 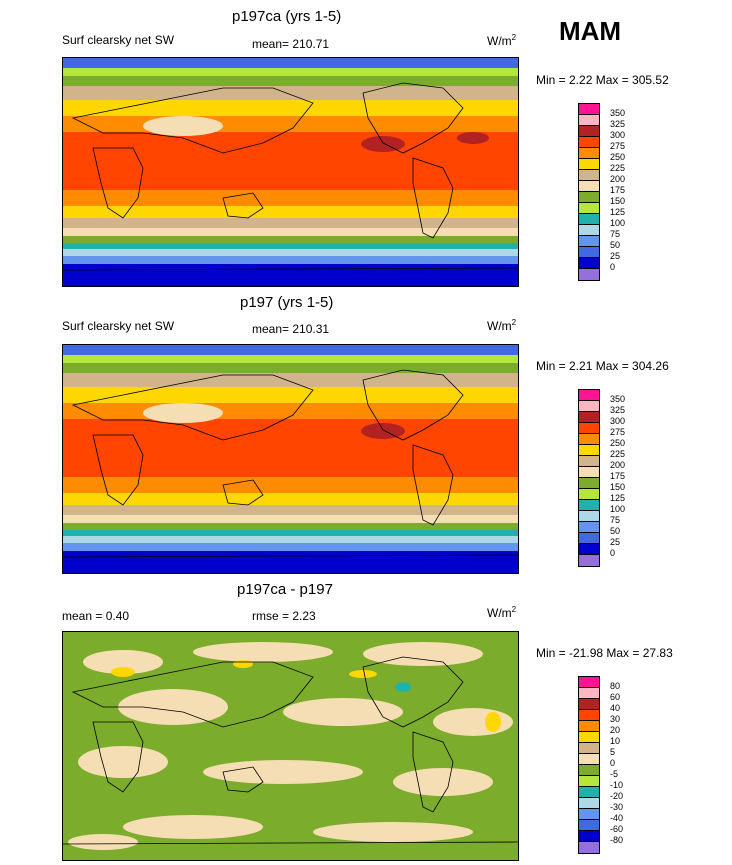 What do you see at coordinates (618, 410) in the screenshot?
I see `panel-2-tick: 325` at bounding box center [618, 410].